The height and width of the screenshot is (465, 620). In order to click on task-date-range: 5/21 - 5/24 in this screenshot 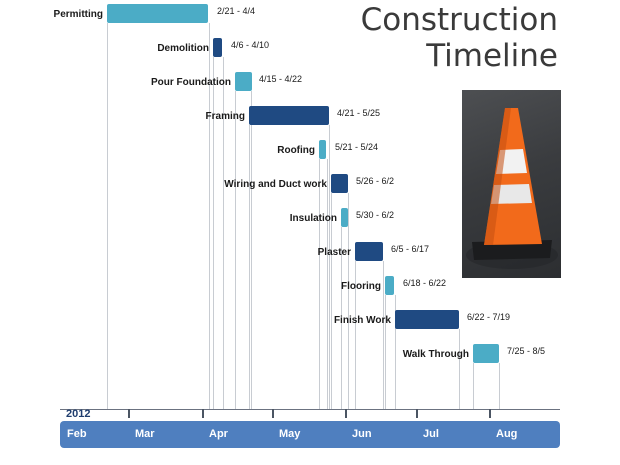, I will do `click(357, 147)`.